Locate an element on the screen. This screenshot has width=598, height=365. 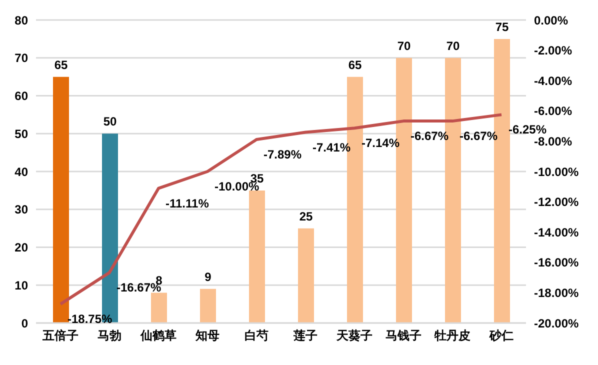
y2-tick-label: 0.00% is located at coordinates (551, 20).